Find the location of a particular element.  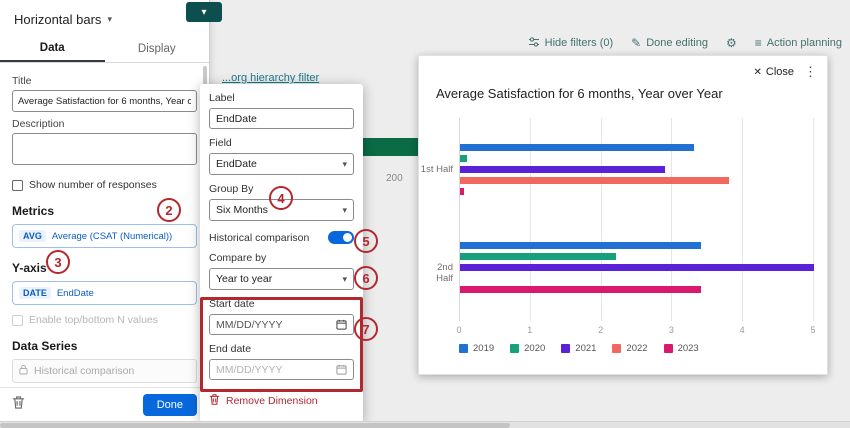

annotation-badge-4: 4 is located at coordinates (281, 198).